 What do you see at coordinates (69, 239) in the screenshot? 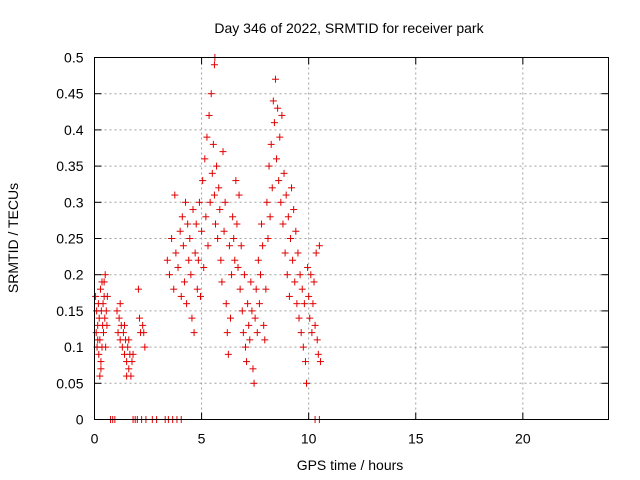
I see `y-tick-label: 0.25` at bounding box center [69, 239].